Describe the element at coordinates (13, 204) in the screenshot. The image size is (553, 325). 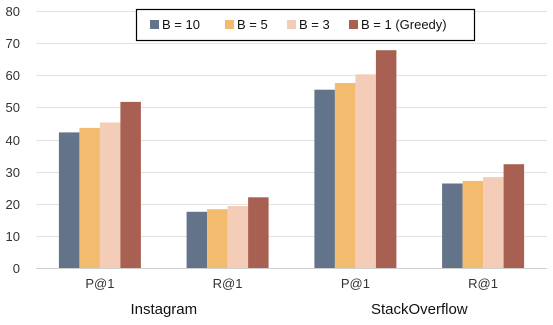
I see `y-tick-label: 20` at that location.